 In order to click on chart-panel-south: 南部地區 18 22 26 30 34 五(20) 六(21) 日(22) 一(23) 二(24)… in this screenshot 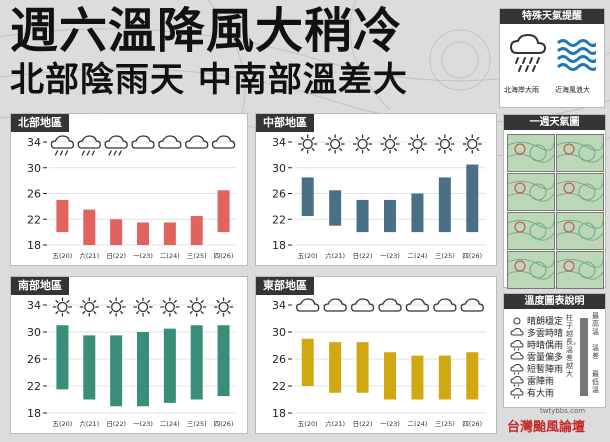, I will do `click(129, 355)`.